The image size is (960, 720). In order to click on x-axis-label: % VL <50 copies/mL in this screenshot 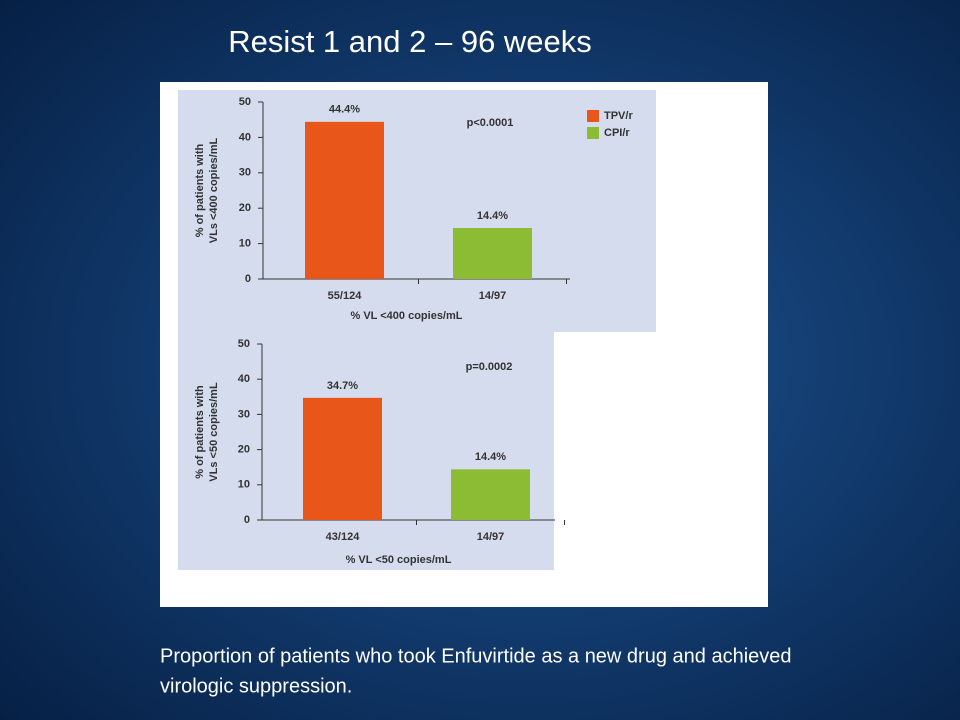, I will do `click(399, 560)`.